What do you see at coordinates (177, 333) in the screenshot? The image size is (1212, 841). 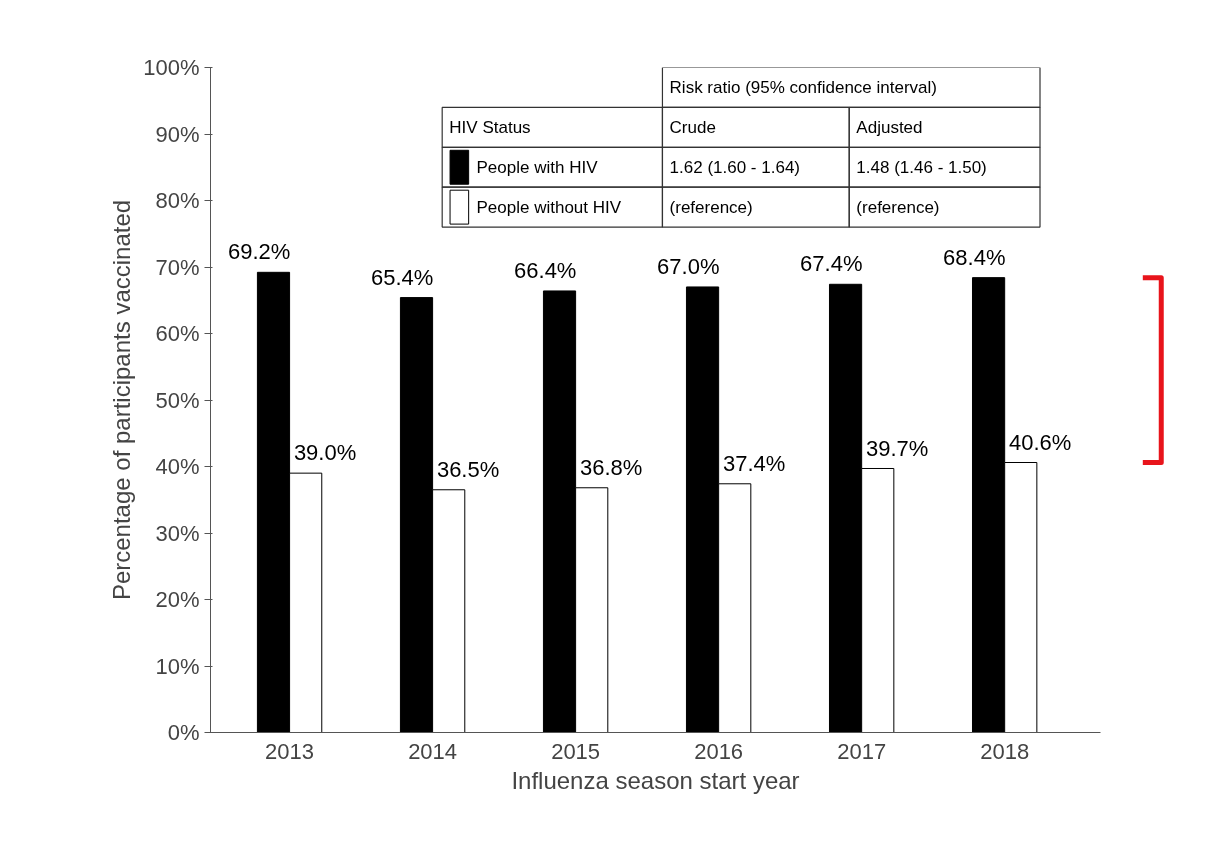 I see `y-tick-label: 60%` at bounding box center [177, 333].